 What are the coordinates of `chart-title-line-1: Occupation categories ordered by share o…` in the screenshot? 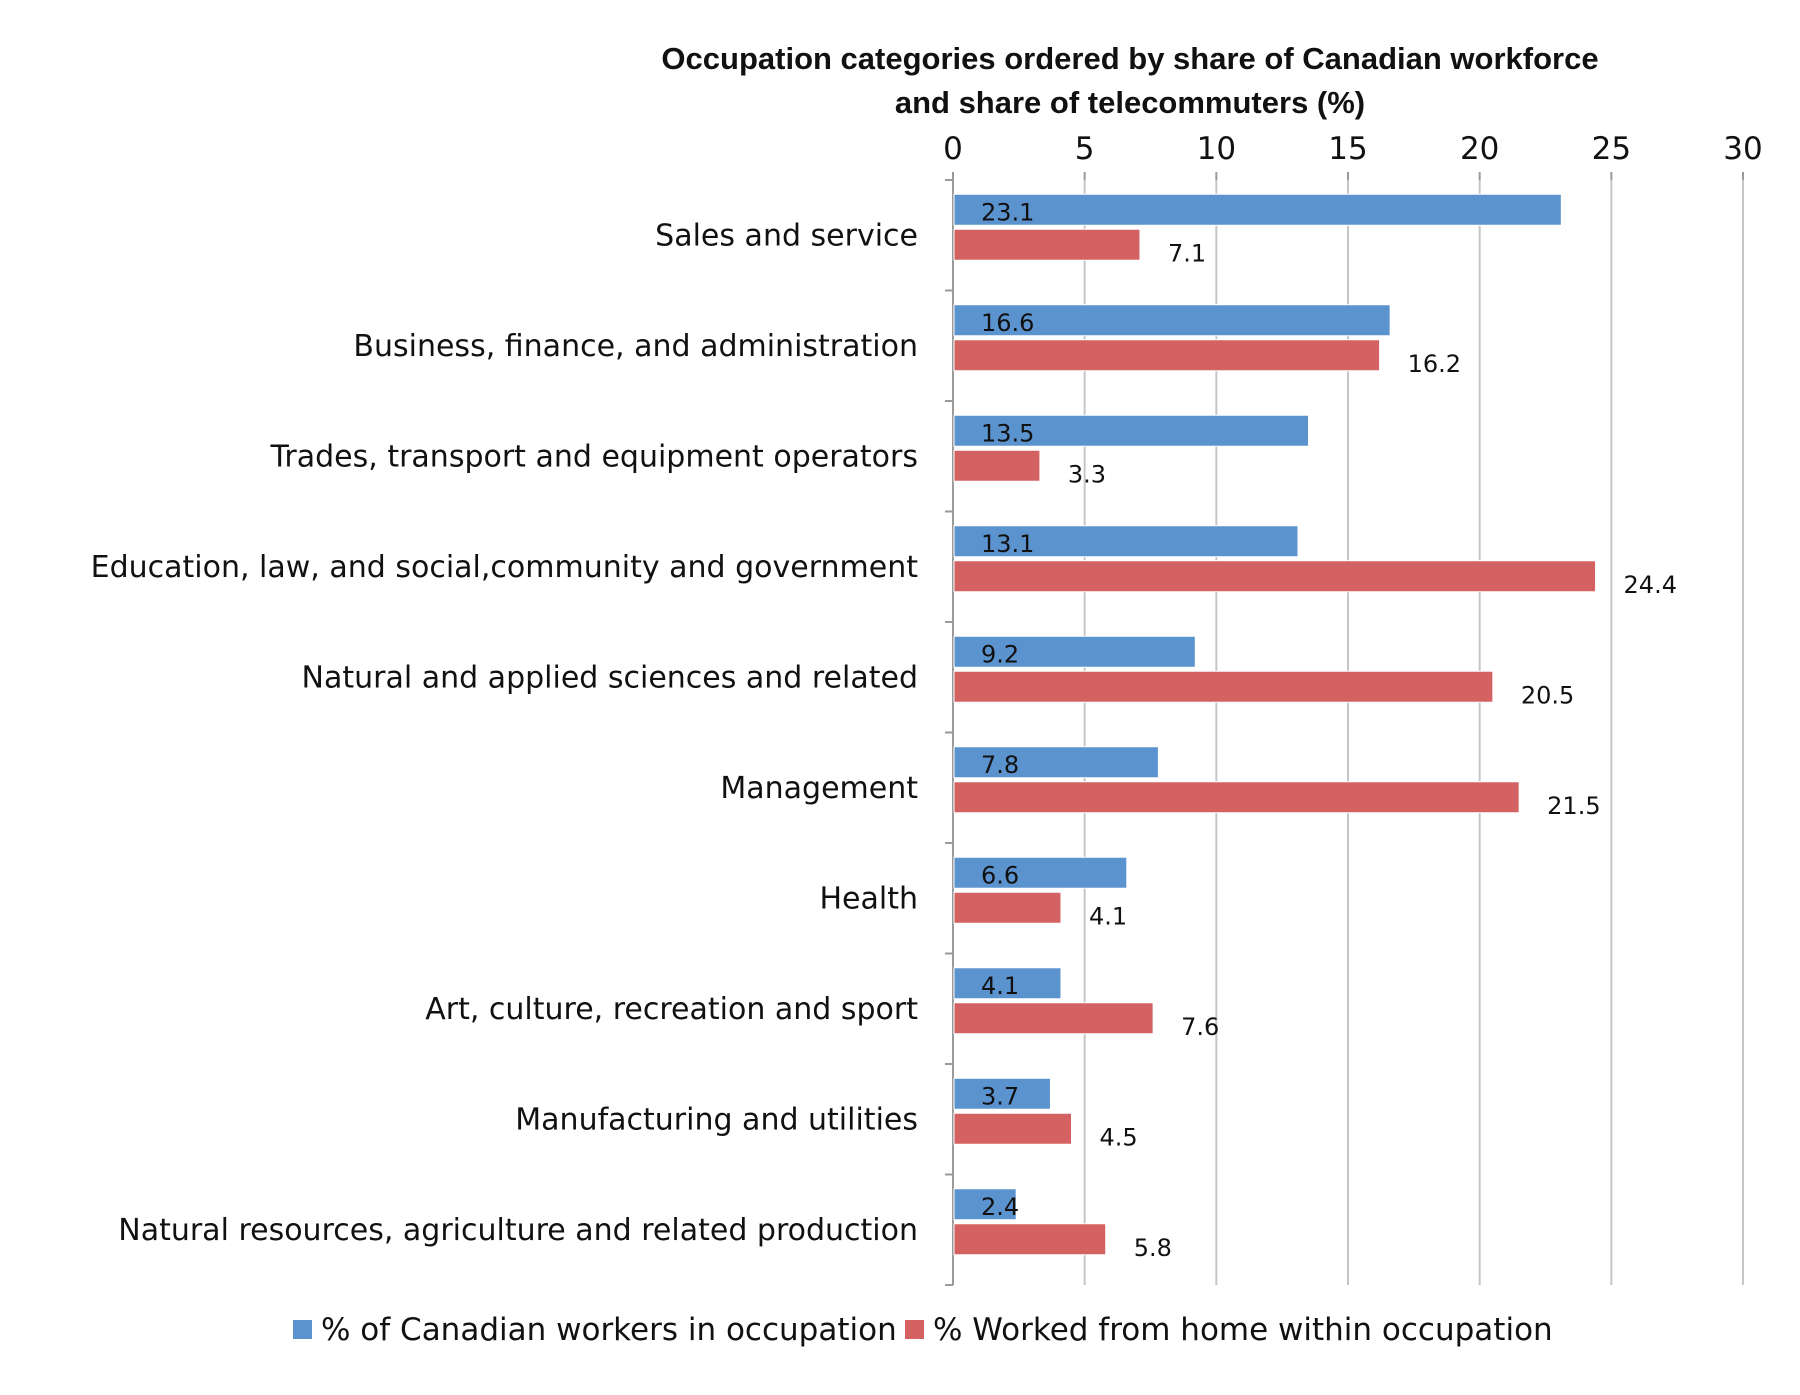 It's located at (1129, 58).